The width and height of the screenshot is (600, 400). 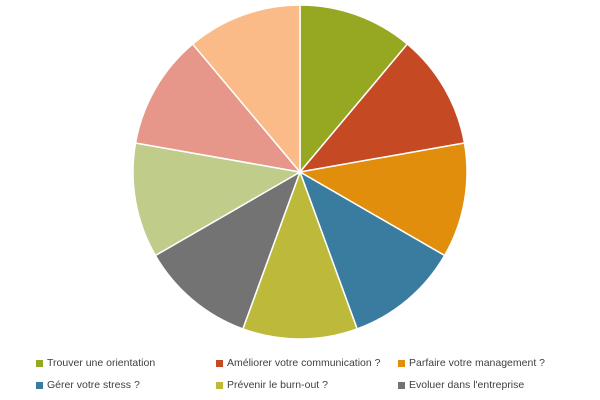 What do you see at coordinates (219, 385) in the screenshot?
I see `legend-swatch-prevenir-le-burn-out` at bounding box center [219, 385].